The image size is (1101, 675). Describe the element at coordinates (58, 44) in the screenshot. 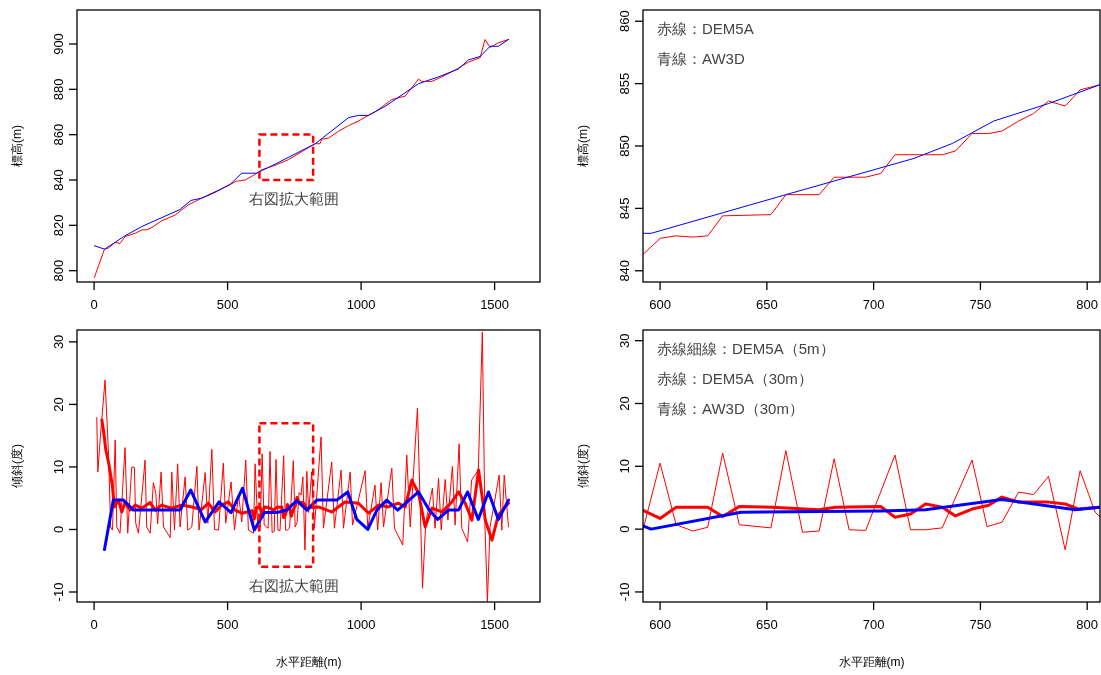

I see `y-tick-label: 900` at that location.